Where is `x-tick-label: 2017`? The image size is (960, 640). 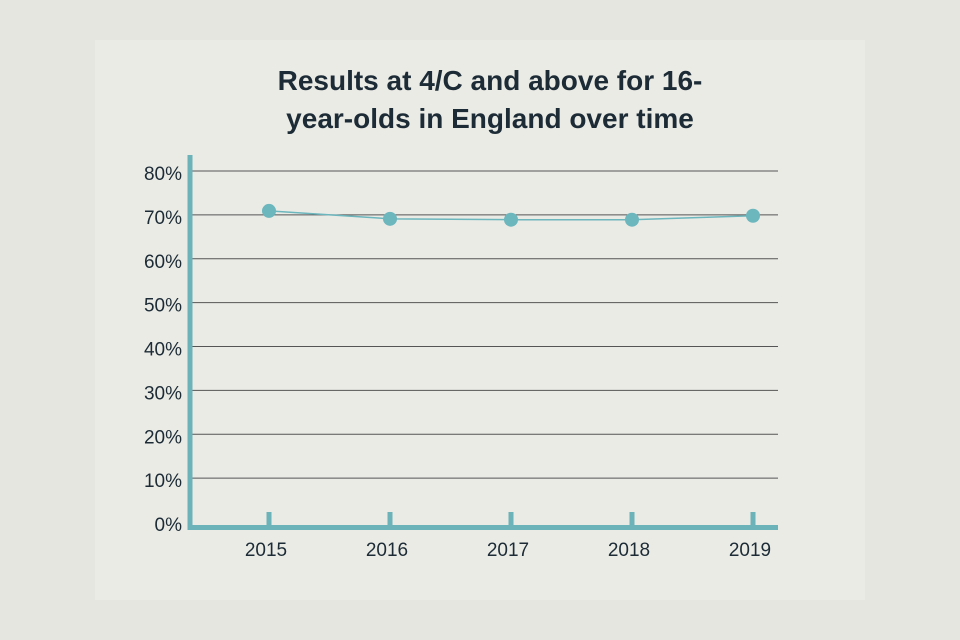
x-tick-label: 2017 is located at coordinates (508, 550).